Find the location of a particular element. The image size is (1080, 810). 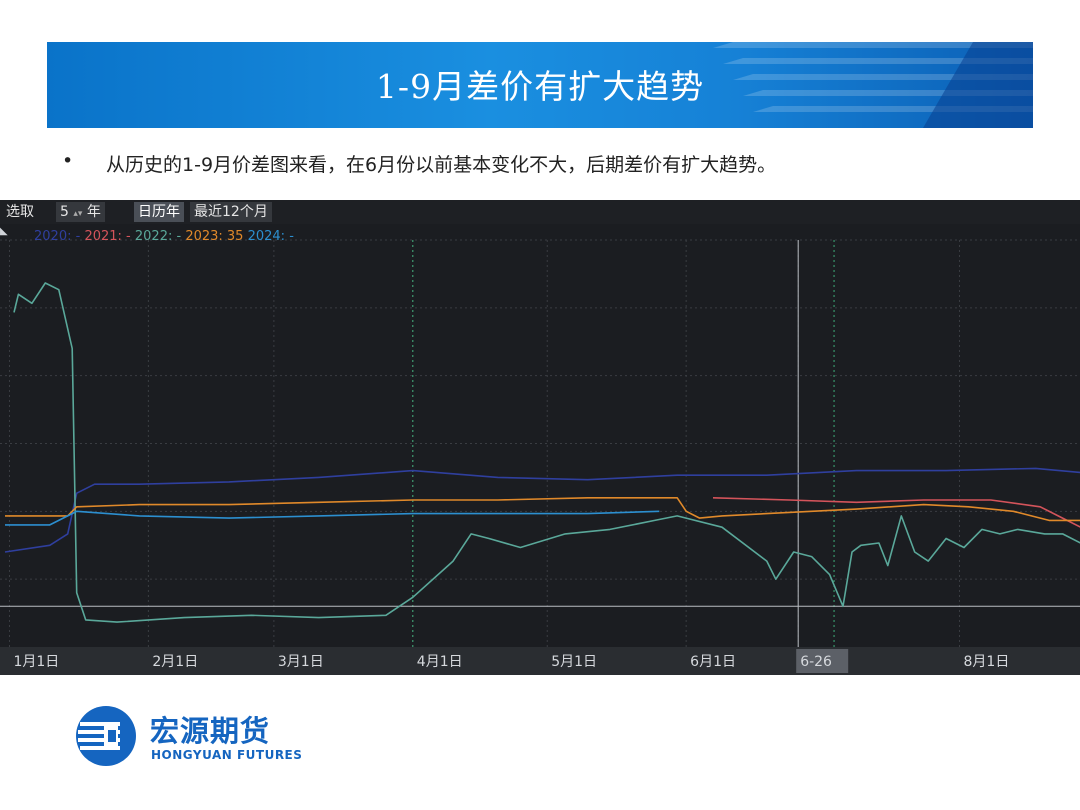

chart-legend: 2020: - 2021: - 2022: - 2023: 35 2024: - is located at coordinates (164, 236).